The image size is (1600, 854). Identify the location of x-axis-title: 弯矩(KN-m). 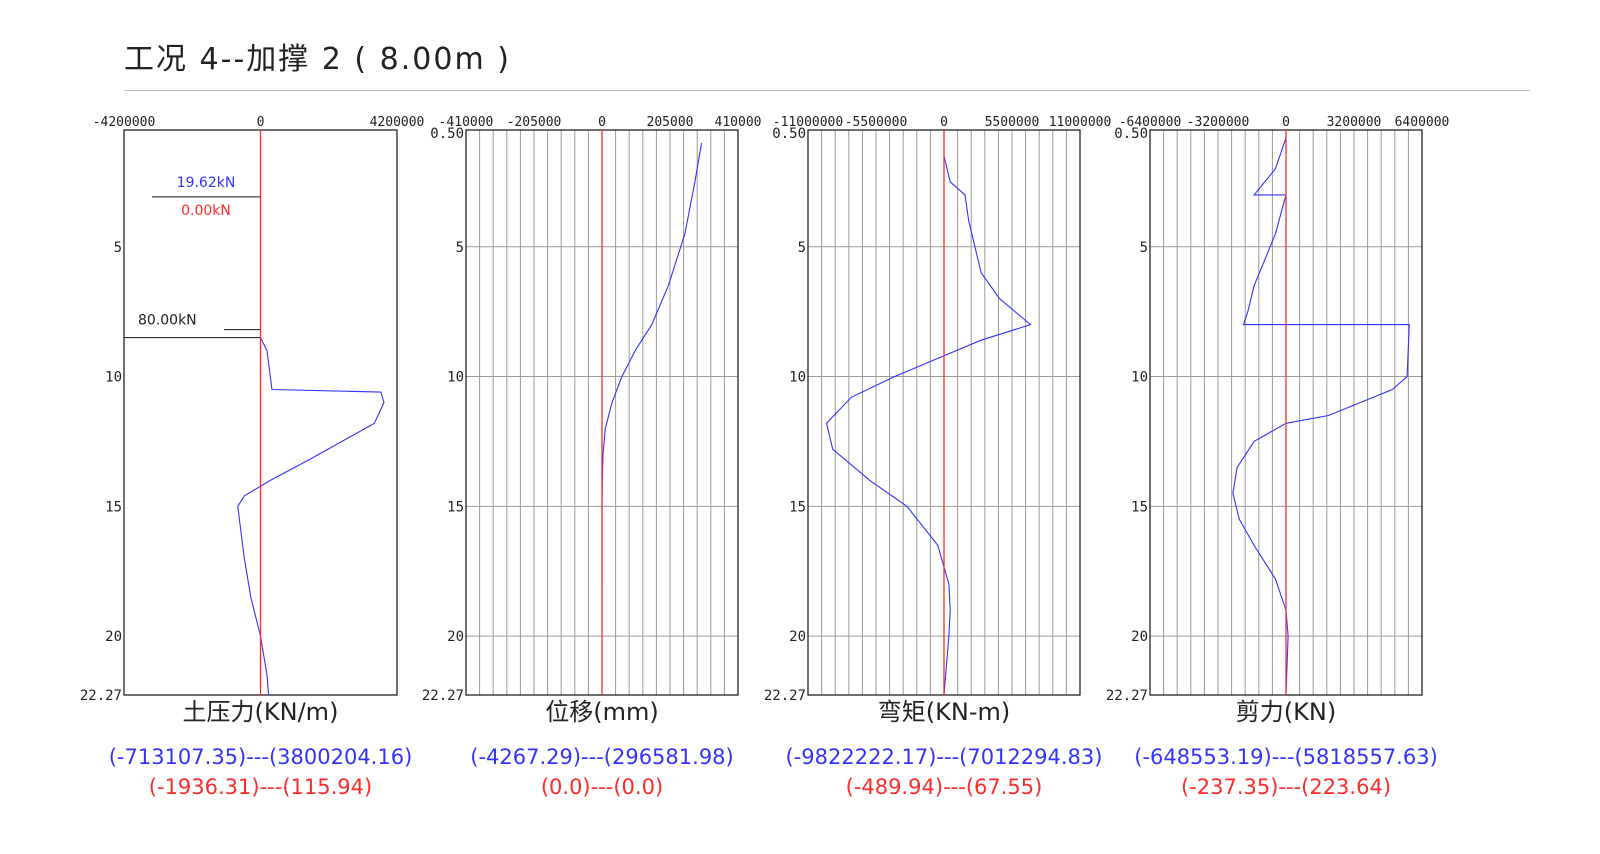
(944, 712).